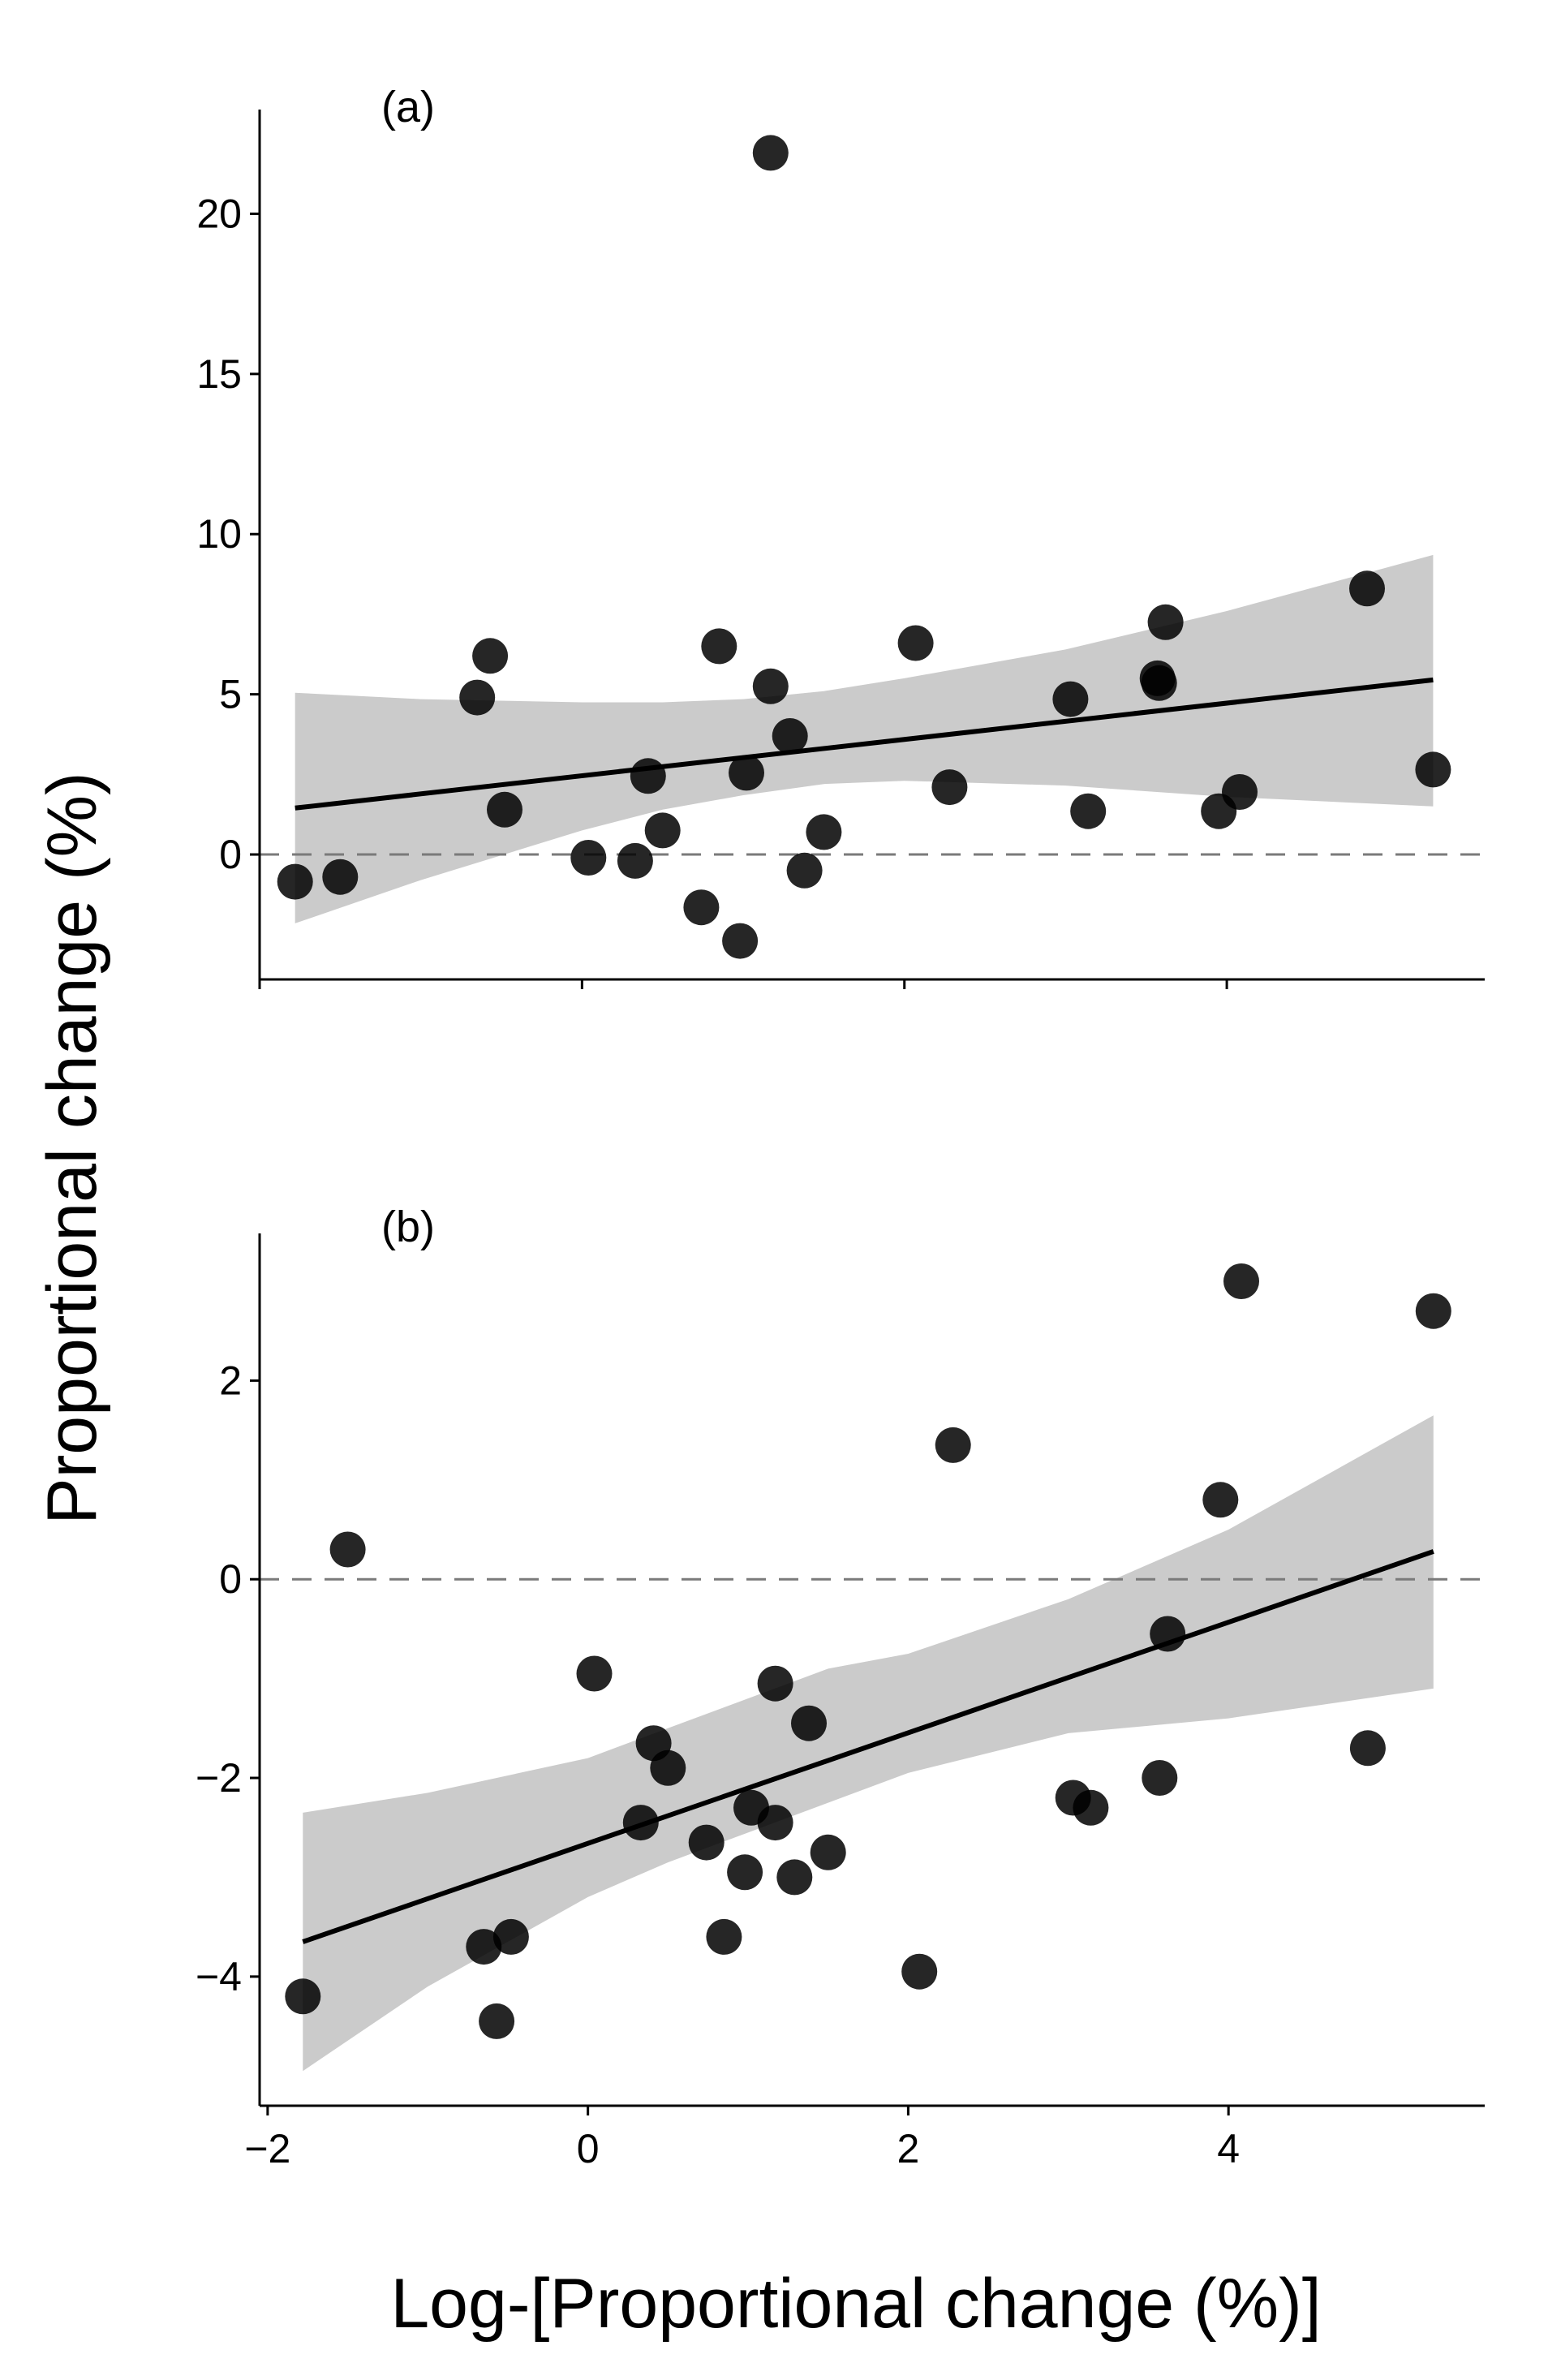 This screenshot has height=2380, width=1548. What do you see at coordinates (908, 2148) in the screenshot?
I see `x-tick-label: 2` at bounding box center [908, 2148].